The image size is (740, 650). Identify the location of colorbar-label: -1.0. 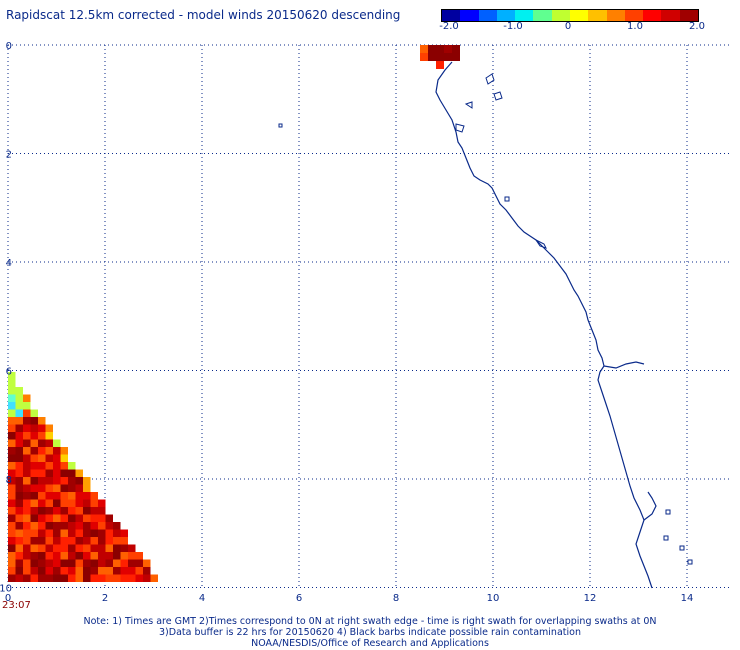
(513, 26).